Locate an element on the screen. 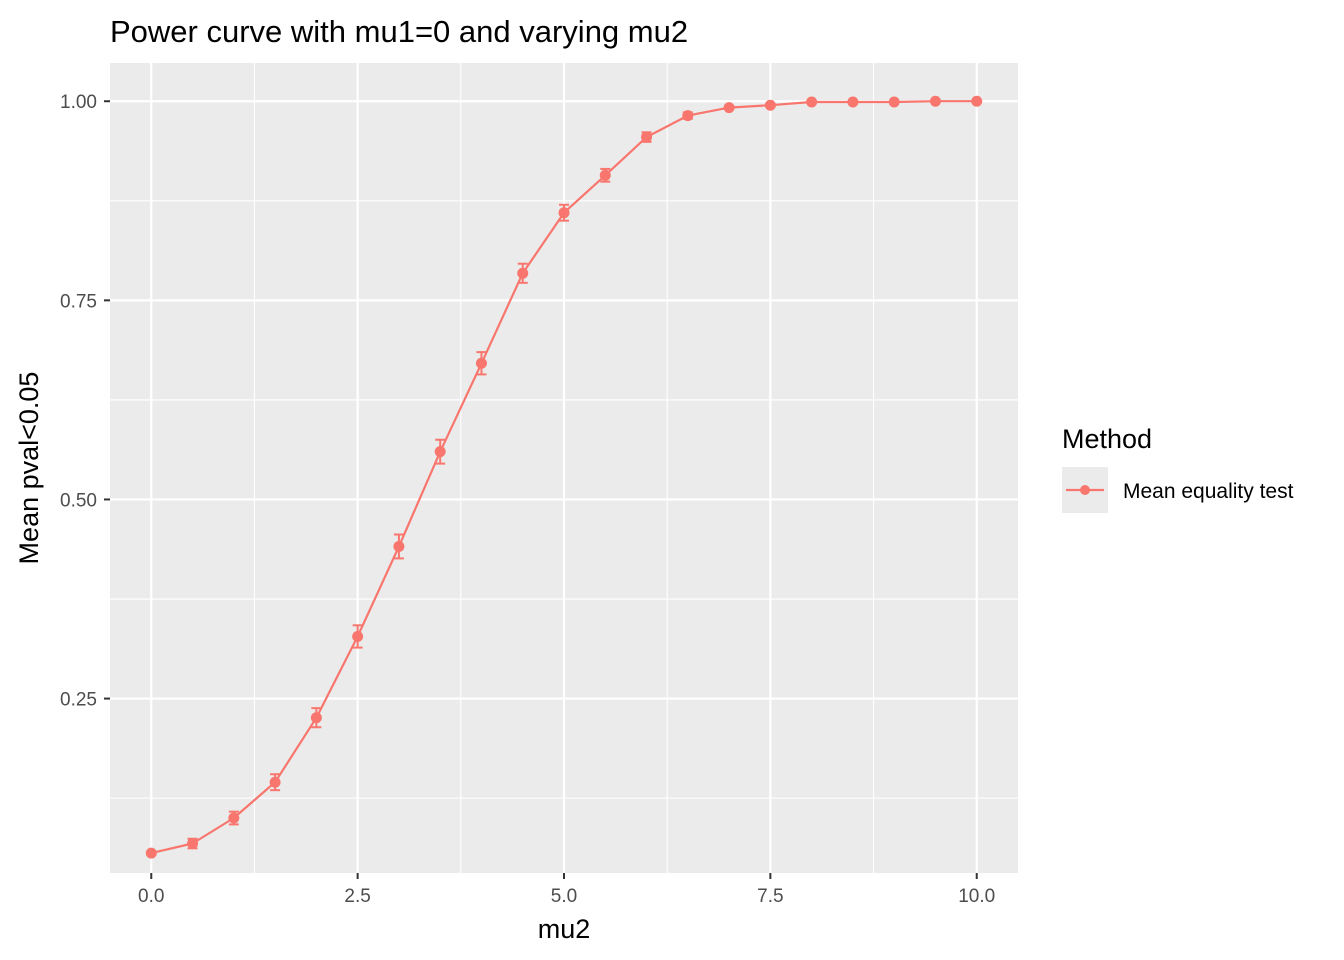 This screenshot has width=1344, height=960. y-tick-label: 0.25 is located at coordinates (78, 700).